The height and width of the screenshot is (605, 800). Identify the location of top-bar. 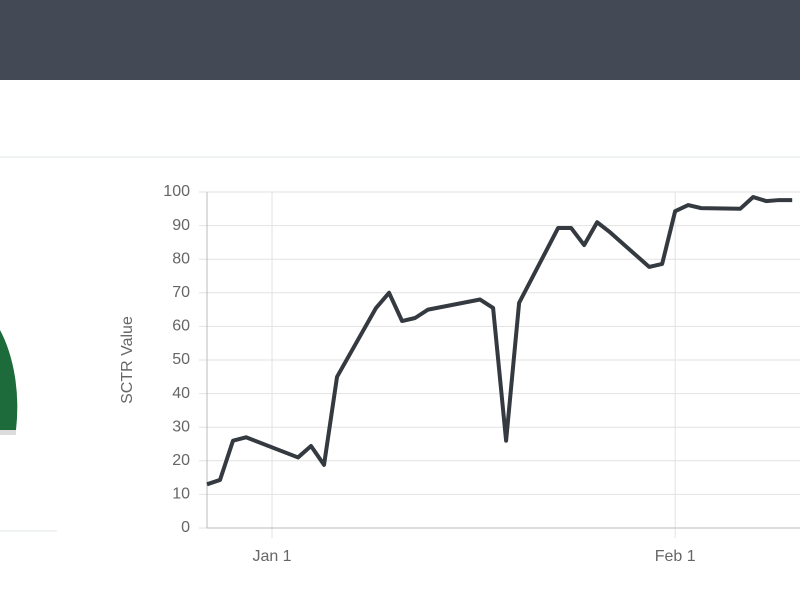
(400, 40).